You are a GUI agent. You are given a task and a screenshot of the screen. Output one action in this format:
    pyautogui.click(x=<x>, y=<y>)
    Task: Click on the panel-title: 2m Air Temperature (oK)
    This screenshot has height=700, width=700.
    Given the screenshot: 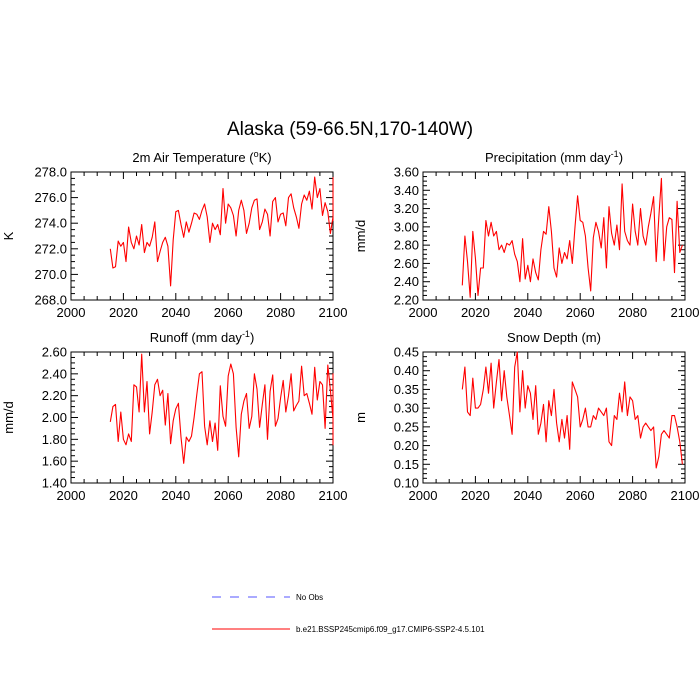 What is the action you would take?
    pyautogui.click(x=201, y=157)
    